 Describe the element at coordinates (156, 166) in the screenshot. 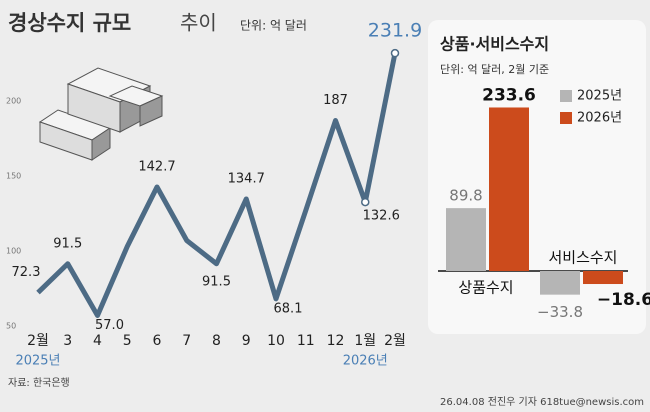

I see `data-label: 142.7` at that location.